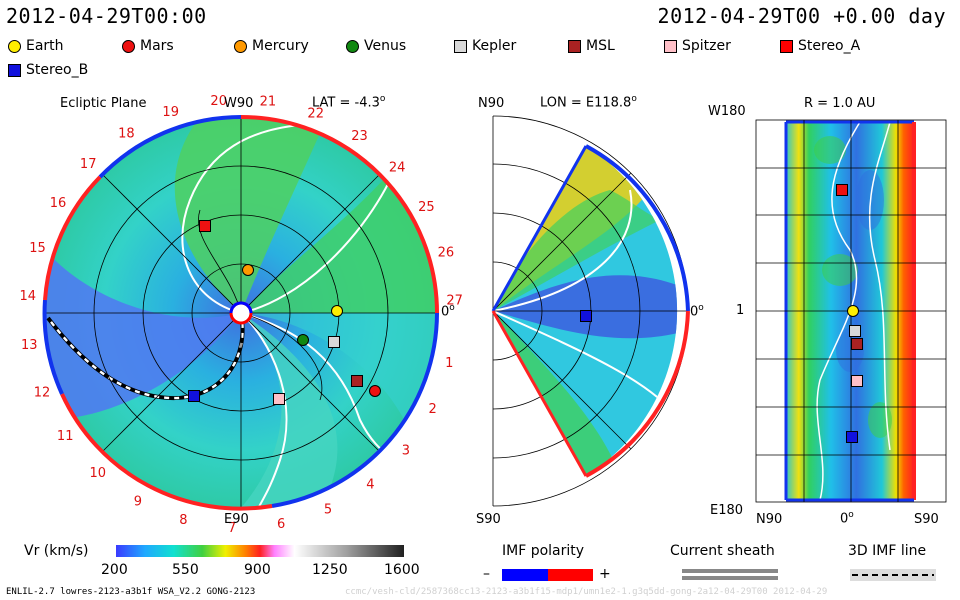 The height and width of the screenshot is (600, 960). Describe the element at coordinates (183, 520) in the screenshot. I see `carrington-label: 8` at that location.